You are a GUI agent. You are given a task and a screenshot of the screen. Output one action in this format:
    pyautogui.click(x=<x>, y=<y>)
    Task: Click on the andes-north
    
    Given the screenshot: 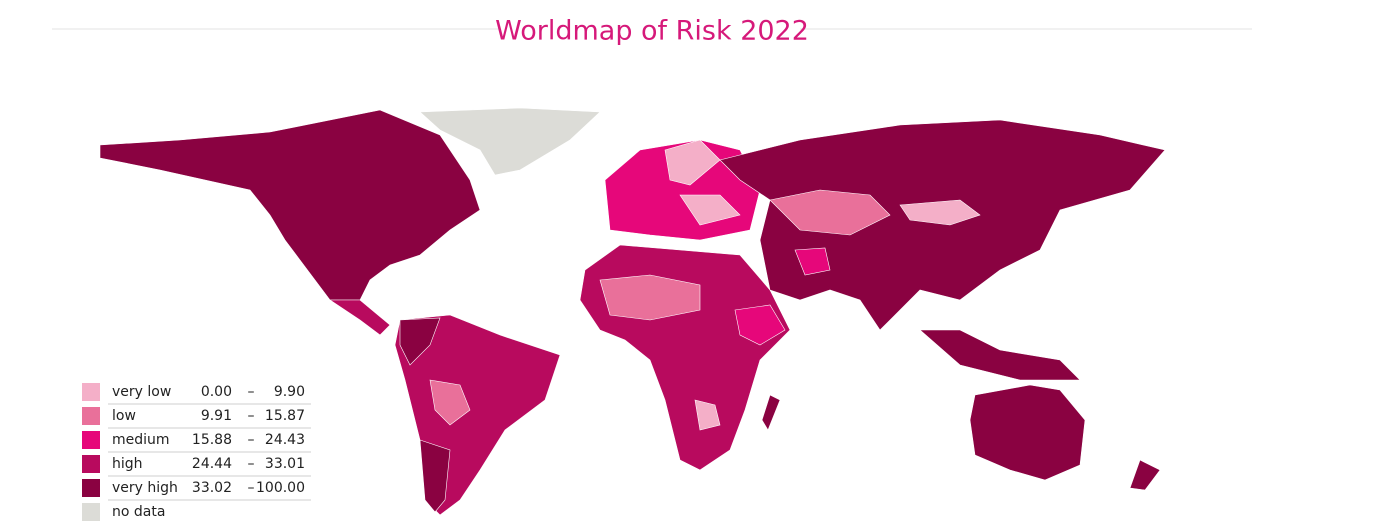 What is the action you would take?
    pyautogui.click(x=420, y=341)
    